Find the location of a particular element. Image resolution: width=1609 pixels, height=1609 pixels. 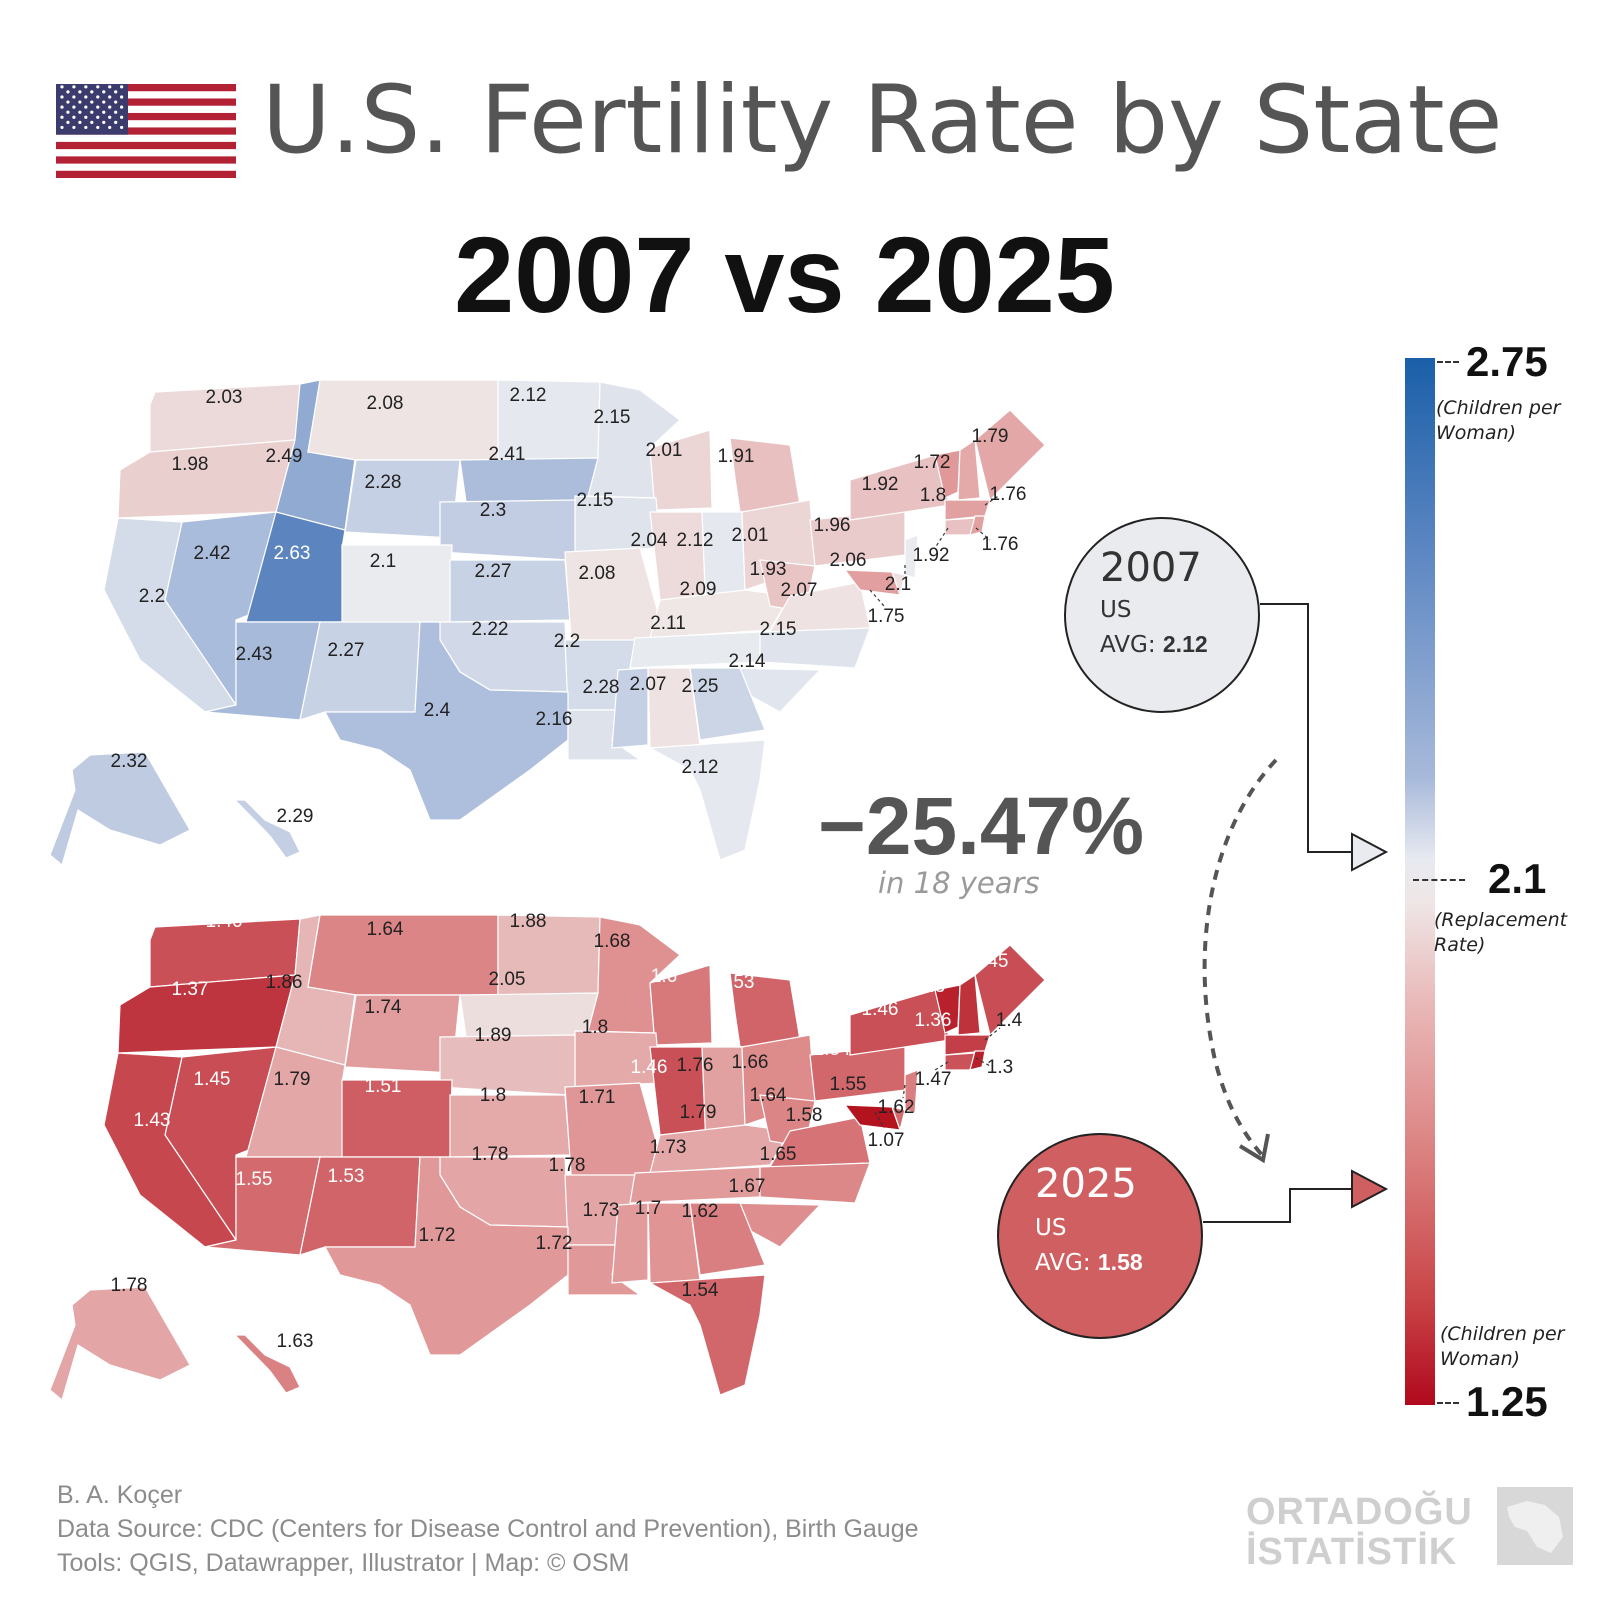

avg-2025-bubble: 2025 US AVG: 1.58 is located at coordinates (1100, 1236).